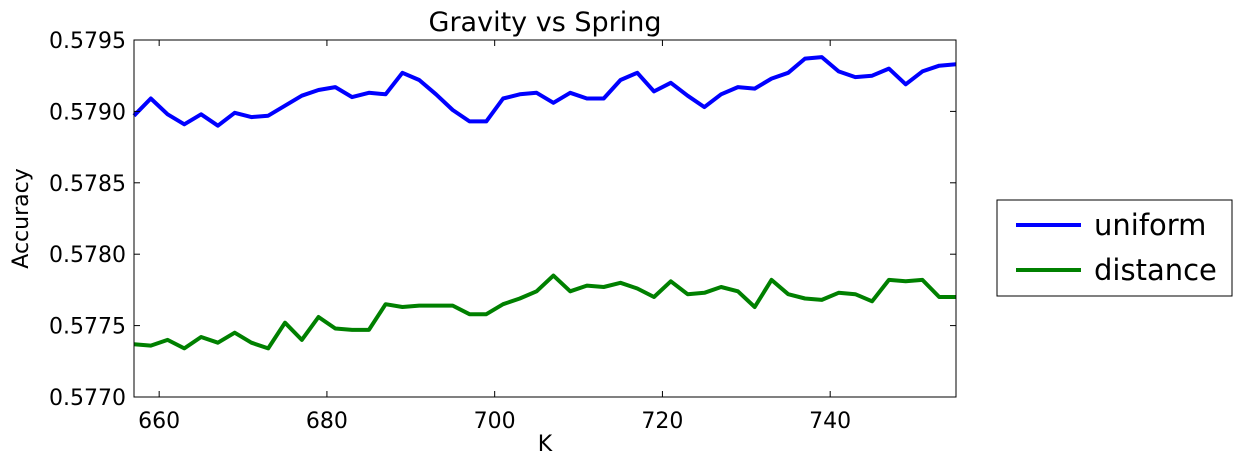 The width and height of the screenshot is (1242, 466). I want to click on legend-box, so click(1114, 248).